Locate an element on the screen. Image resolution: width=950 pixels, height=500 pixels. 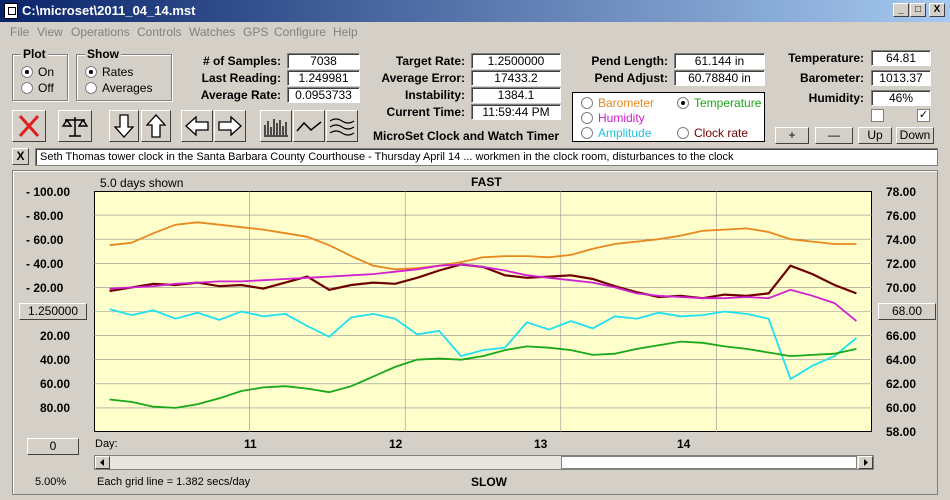
average-rate-label: Average Rate: is located at coordinates (240, 95).